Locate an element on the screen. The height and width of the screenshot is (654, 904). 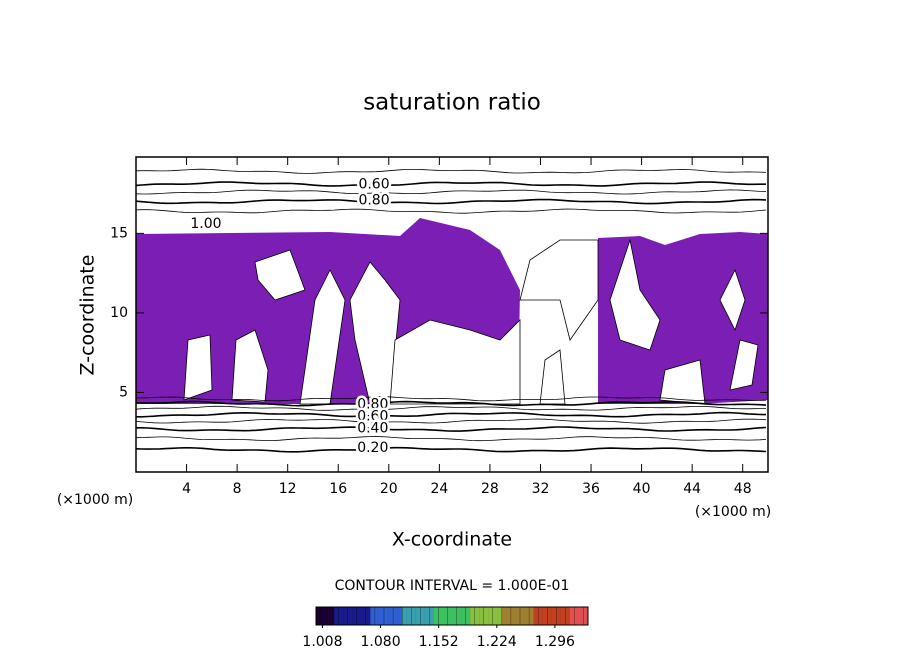
x-tick-label: 12 is located at coordinates (288, 489).